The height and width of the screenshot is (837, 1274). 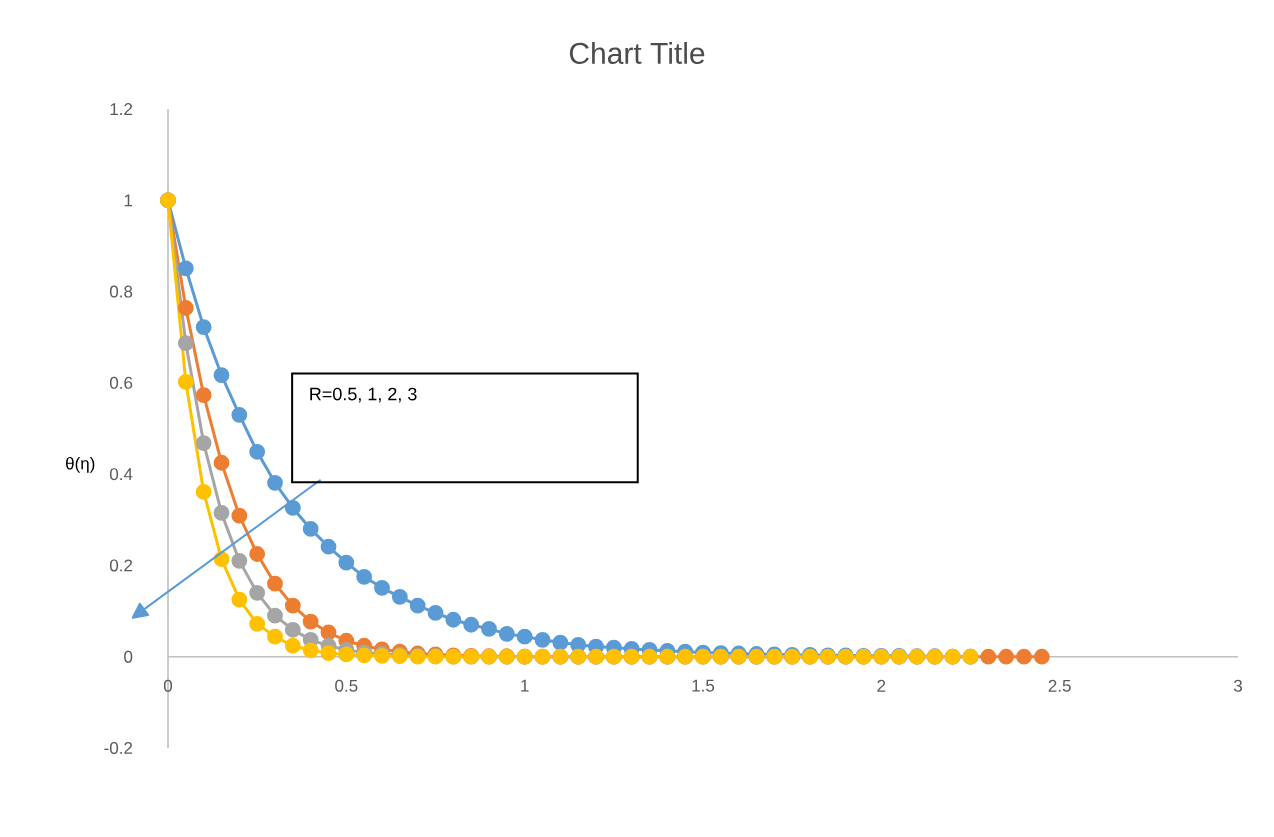 I want to click on x-tick-label: 2, so click(x=881, y=685).